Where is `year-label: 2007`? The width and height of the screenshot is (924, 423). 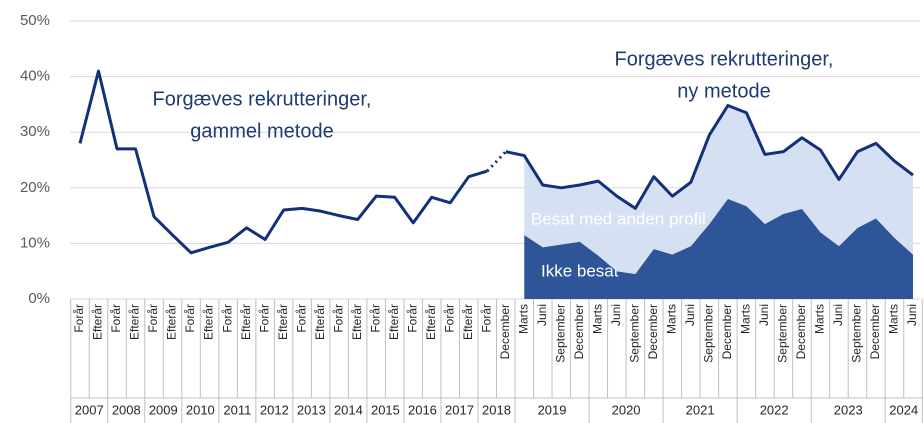 year-label: 2007 is located at coordinates (89, 409).